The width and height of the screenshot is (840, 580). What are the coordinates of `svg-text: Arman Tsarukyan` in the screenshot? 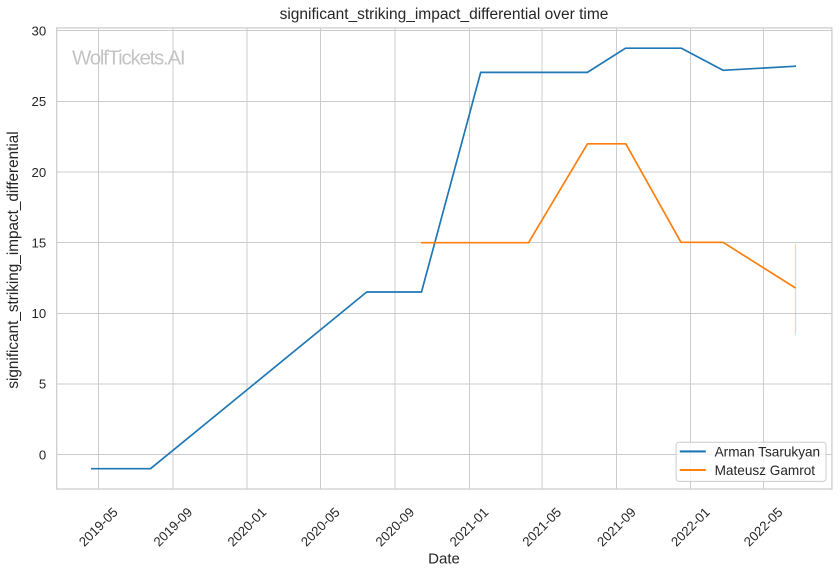 It's located at (768, 451).